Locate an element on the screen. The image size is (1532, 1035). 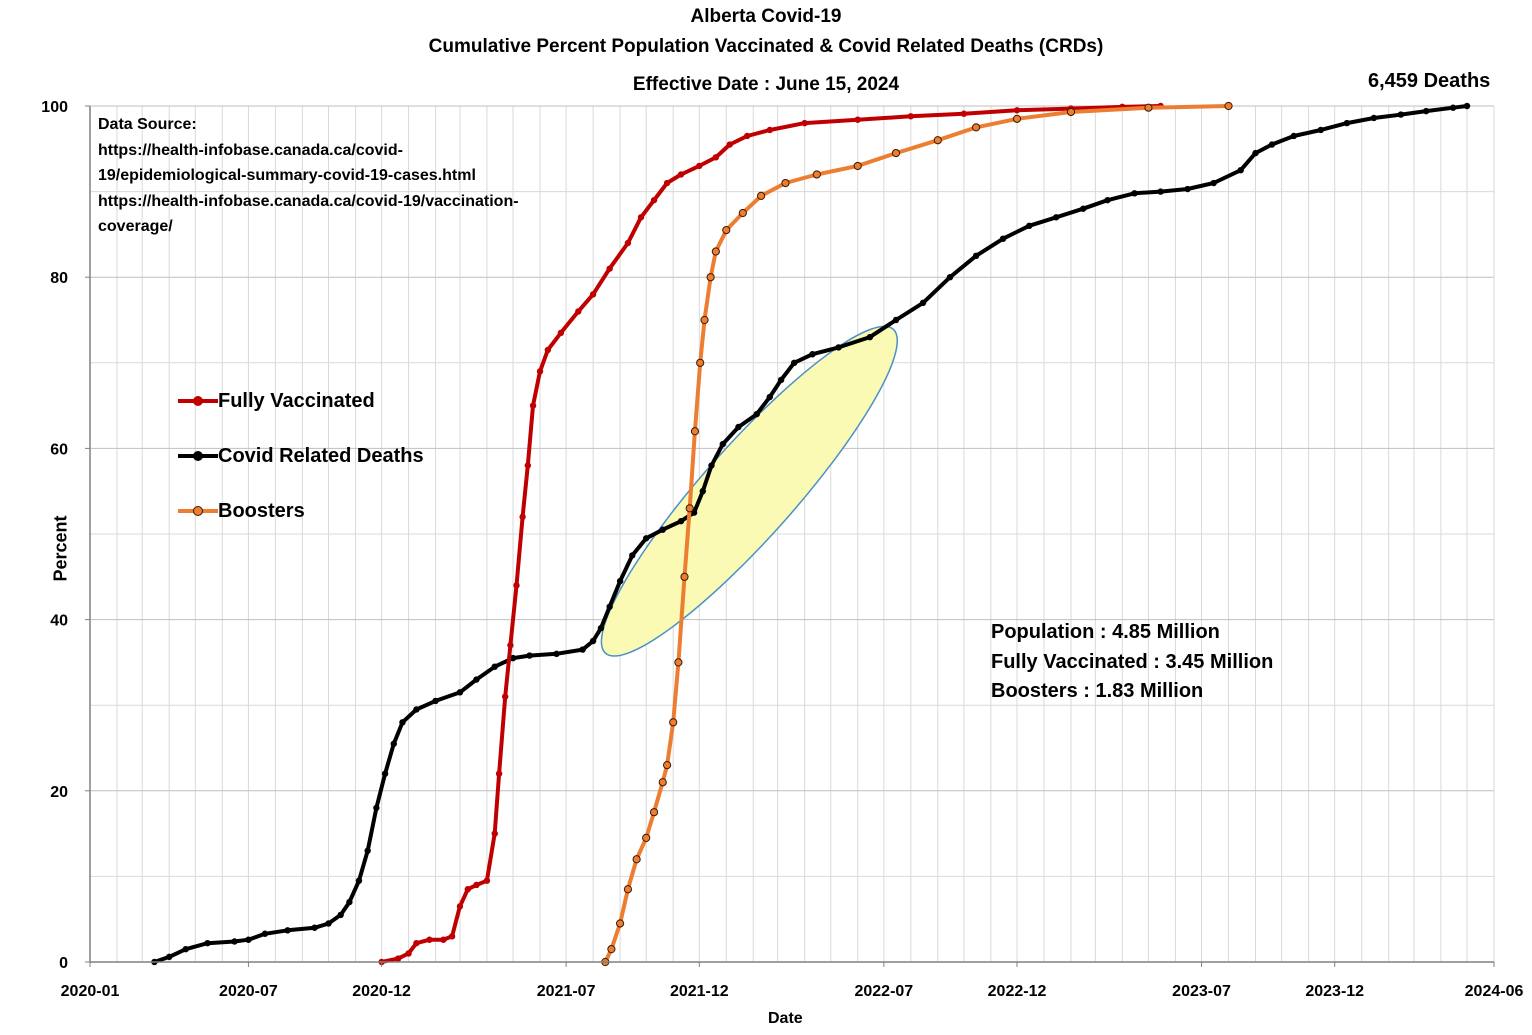
data-source-line: https://health-infobase.canada.ca/covid- is located at coordinates (250, 150).